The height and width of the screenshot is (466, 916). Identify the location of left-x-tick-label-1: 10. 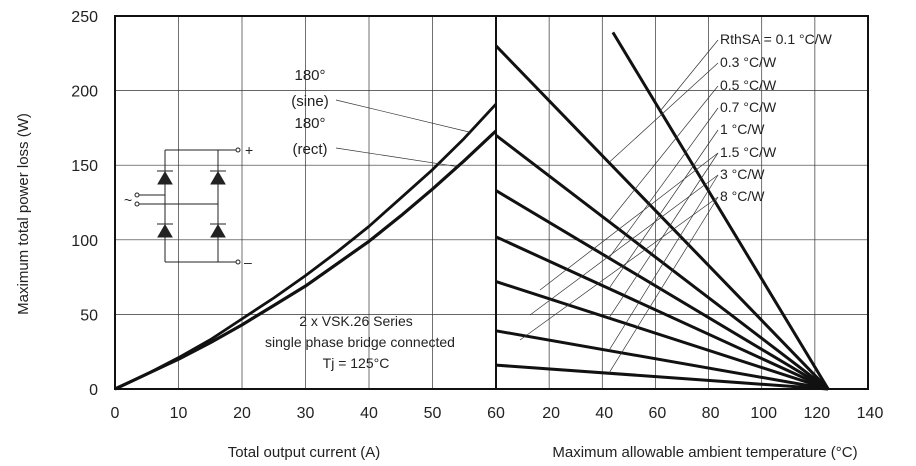
(179, 413).